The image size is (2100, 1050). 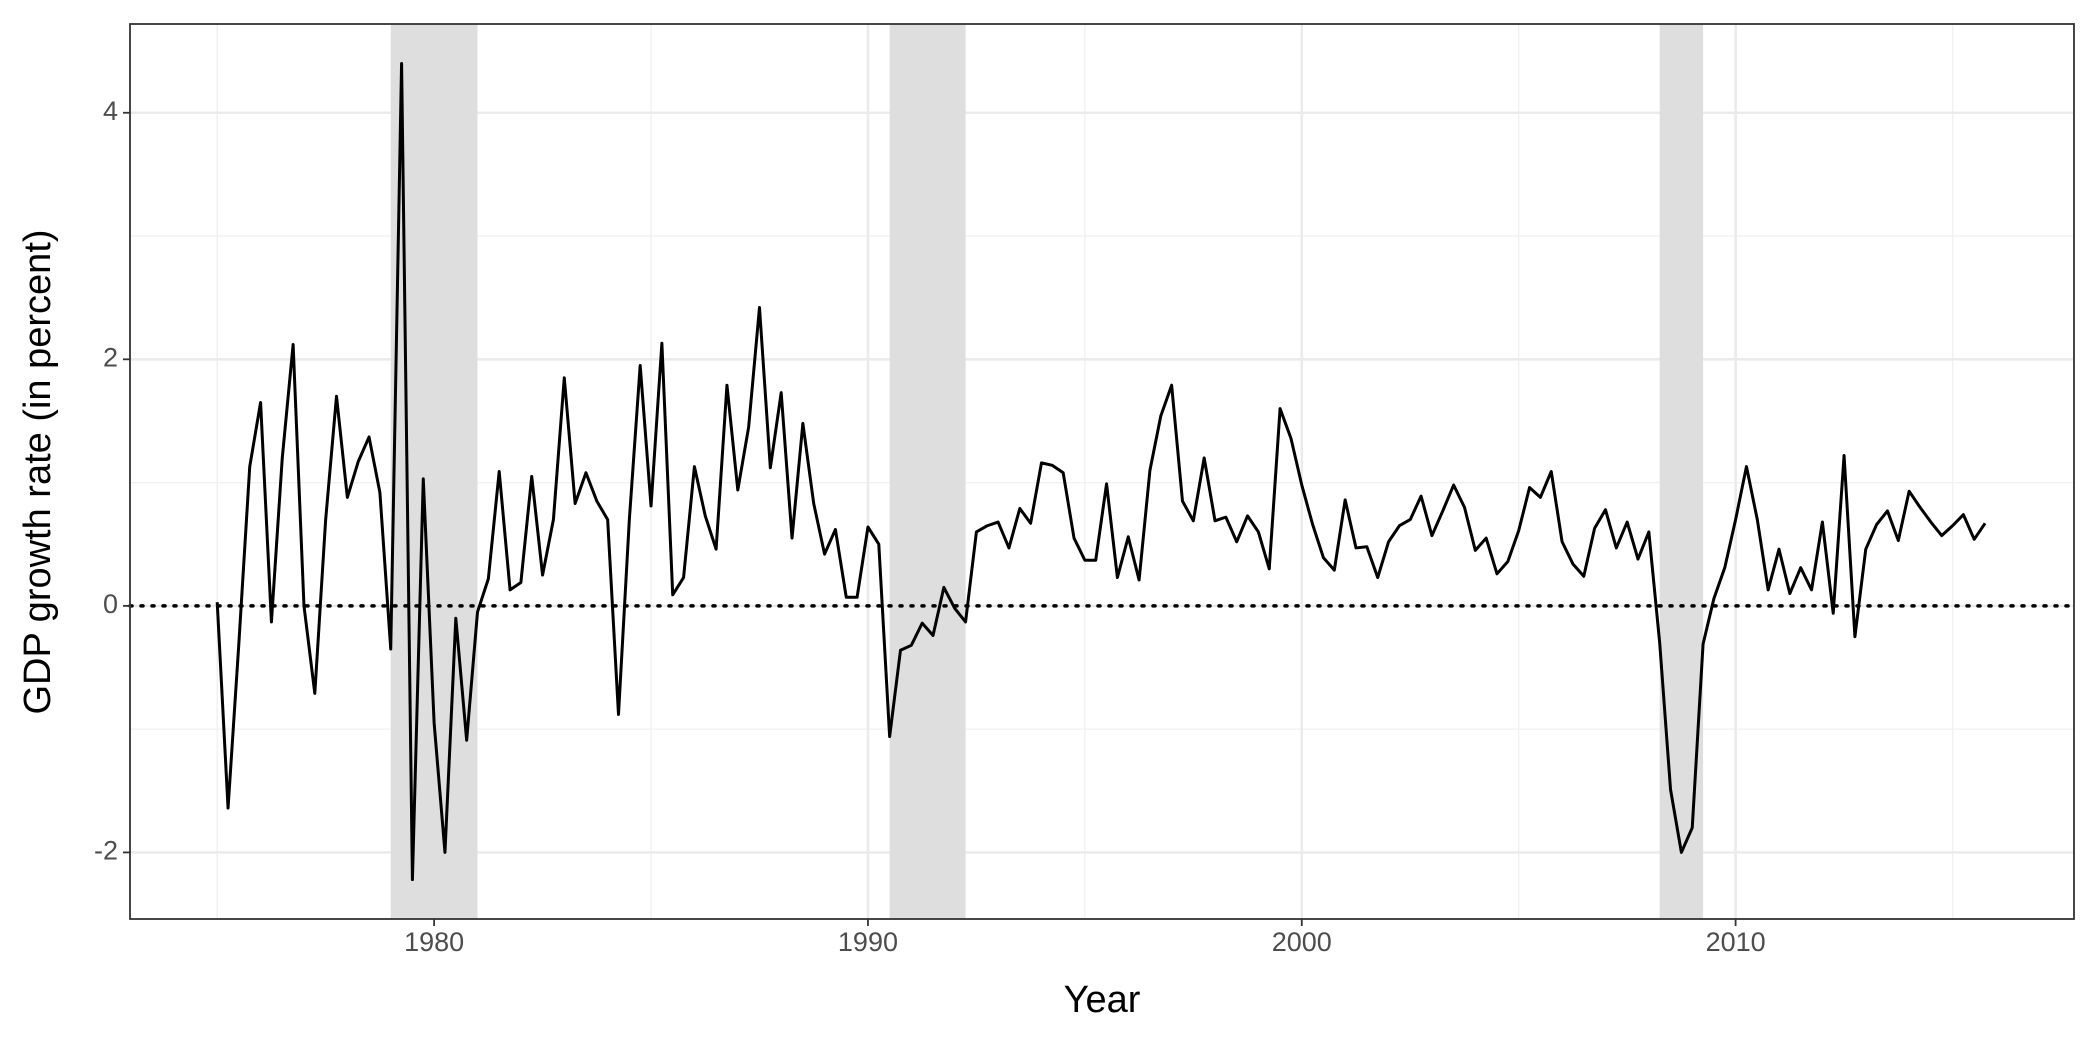 I want to click on y-tick-label: 0, so click(x=110, y=604).